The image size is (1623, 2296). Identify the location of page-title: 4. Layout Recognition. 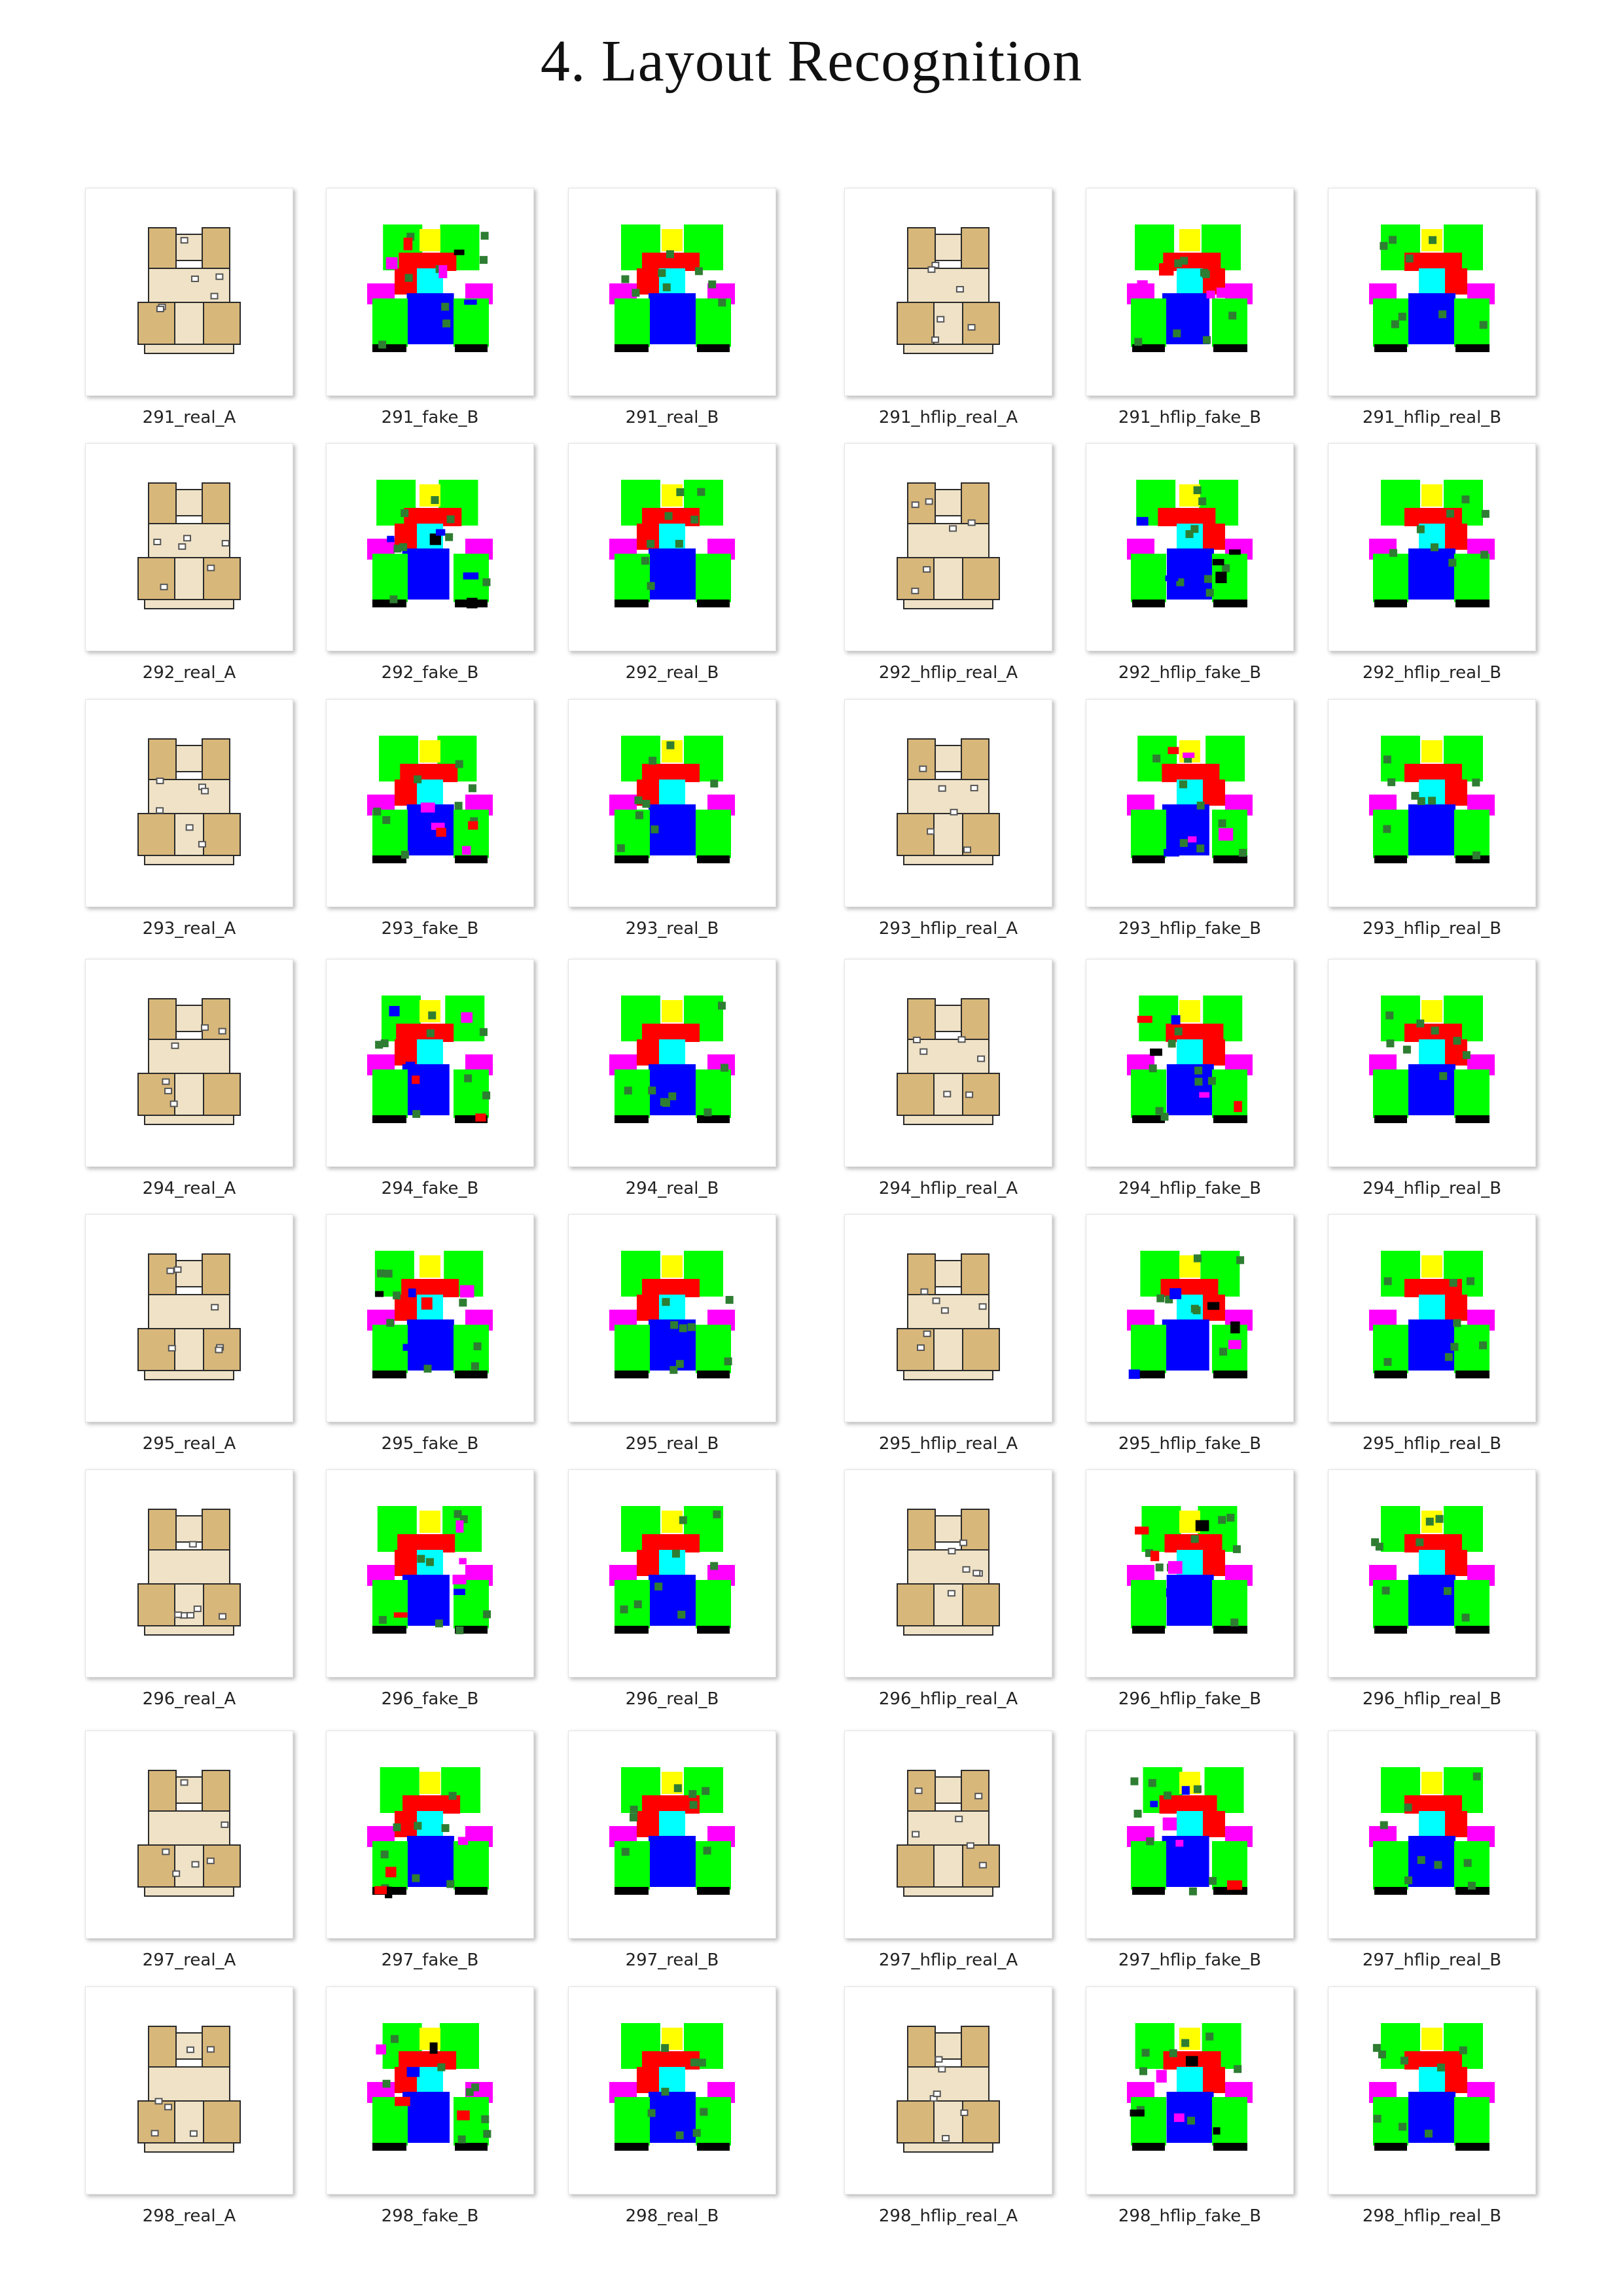
(811, 61).